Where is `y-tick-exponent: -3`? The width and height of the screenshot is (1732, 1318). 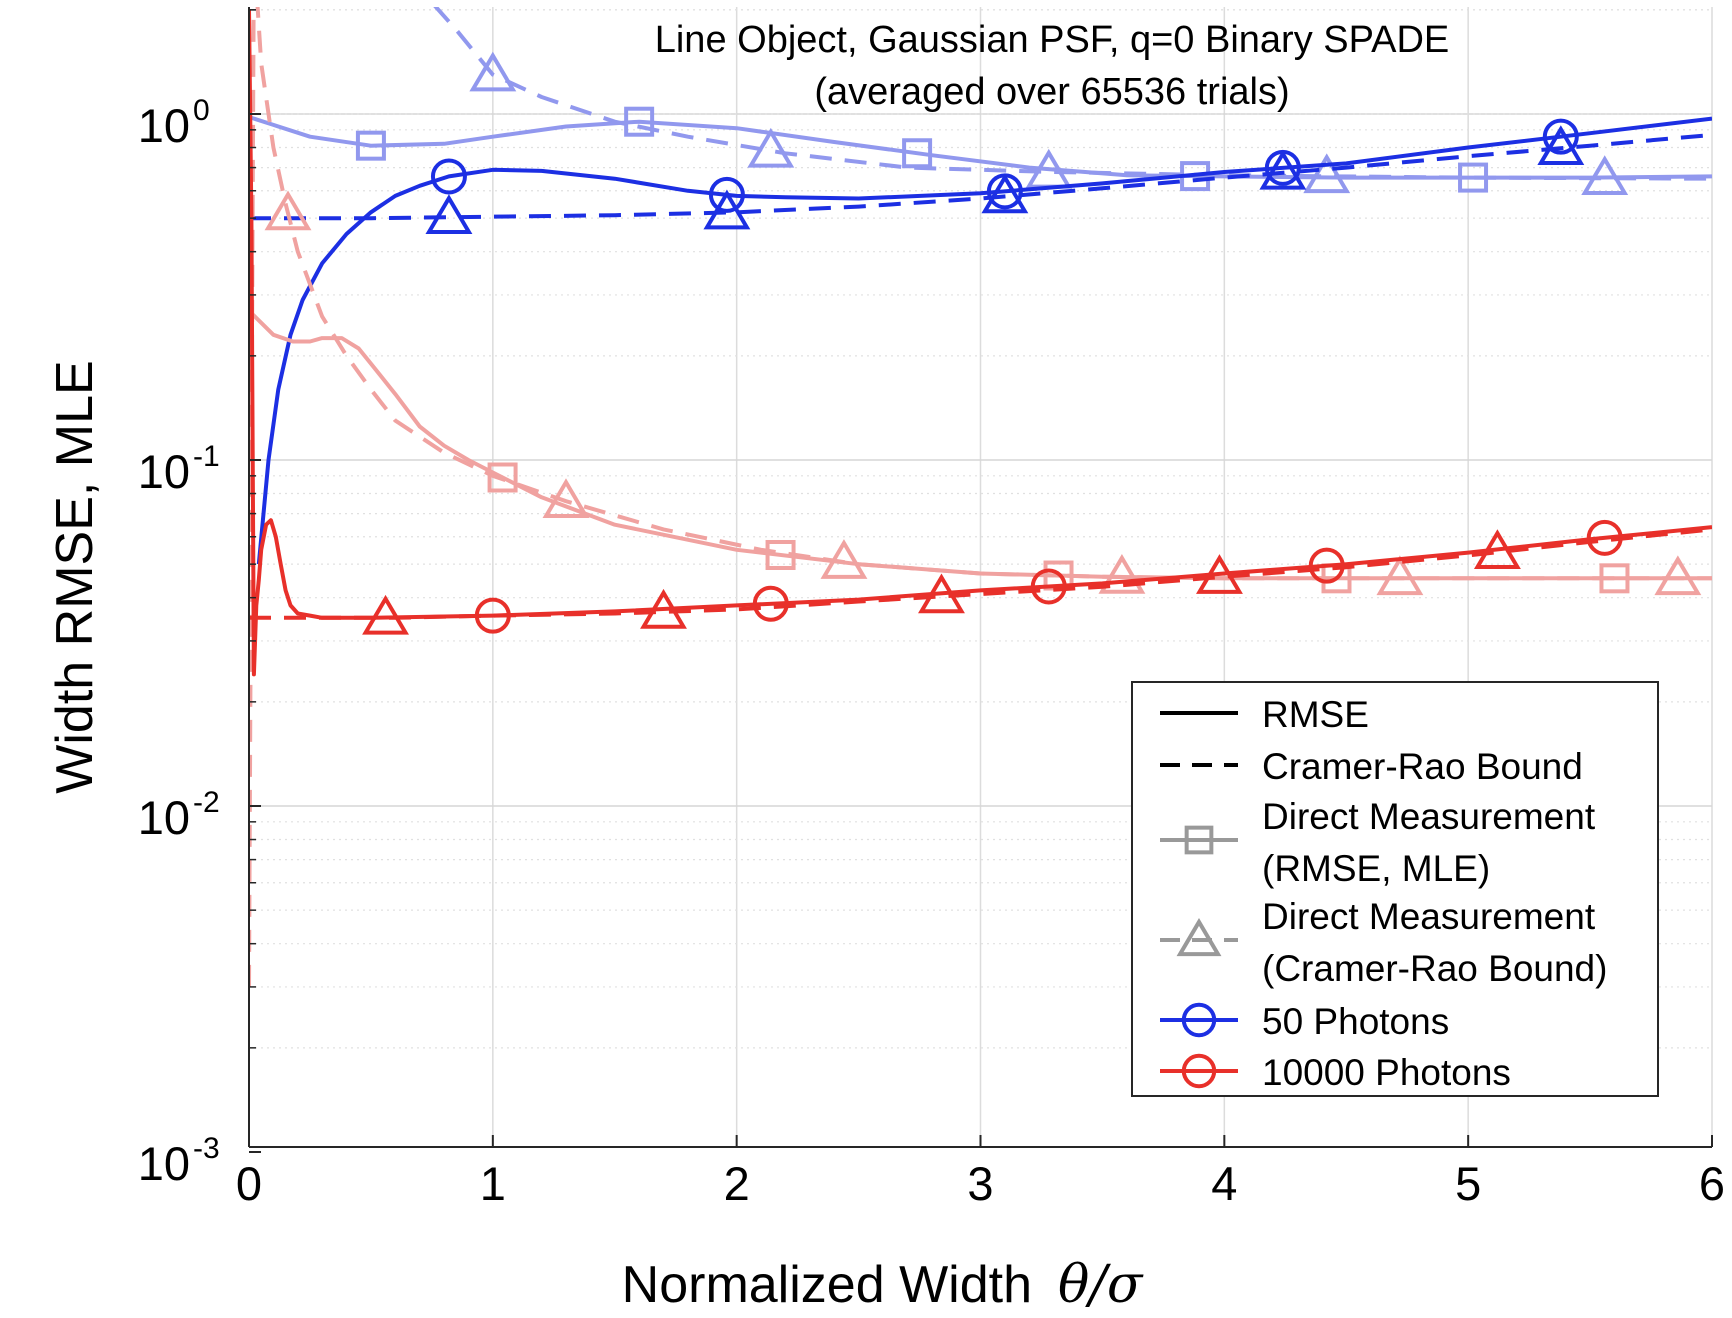
y-tick-exponent: -3 is located at coordinates (206, 1148).